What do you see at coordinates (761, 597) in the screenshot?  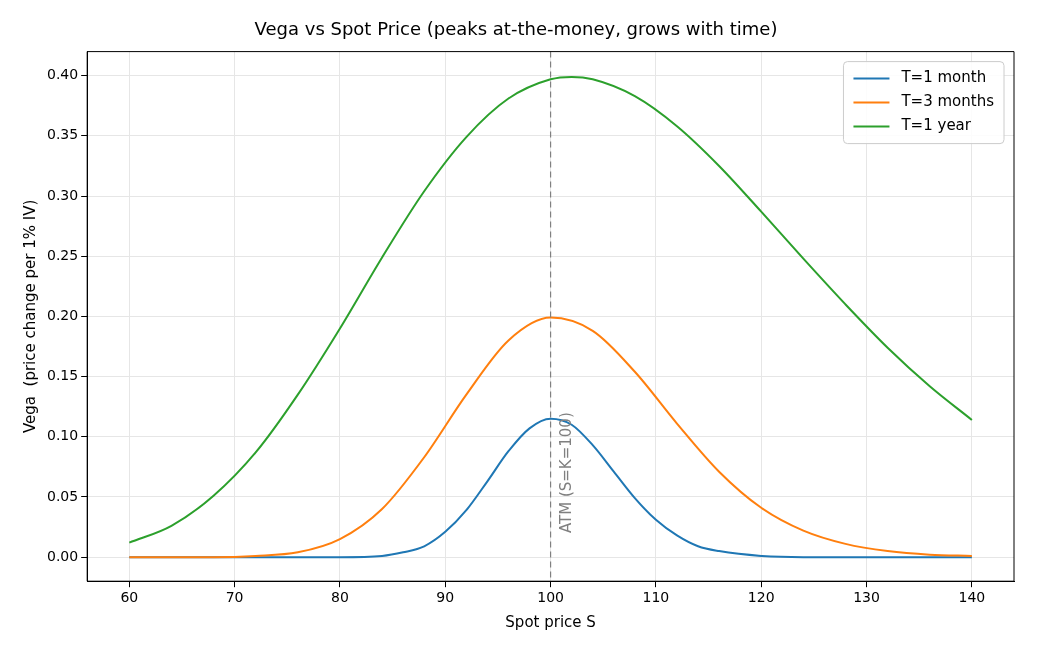 I see `x-tick-label: 120` at bounding box center [761, 597].